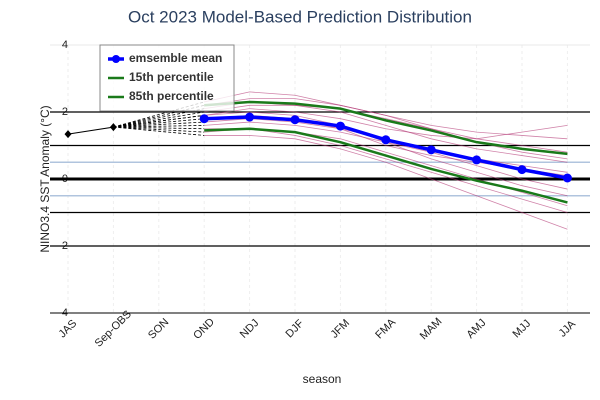  What do you see at coordinates (341, 329) in the screenshot?
I see `x-tick-label: JFM` at bounding box center [341, 329].